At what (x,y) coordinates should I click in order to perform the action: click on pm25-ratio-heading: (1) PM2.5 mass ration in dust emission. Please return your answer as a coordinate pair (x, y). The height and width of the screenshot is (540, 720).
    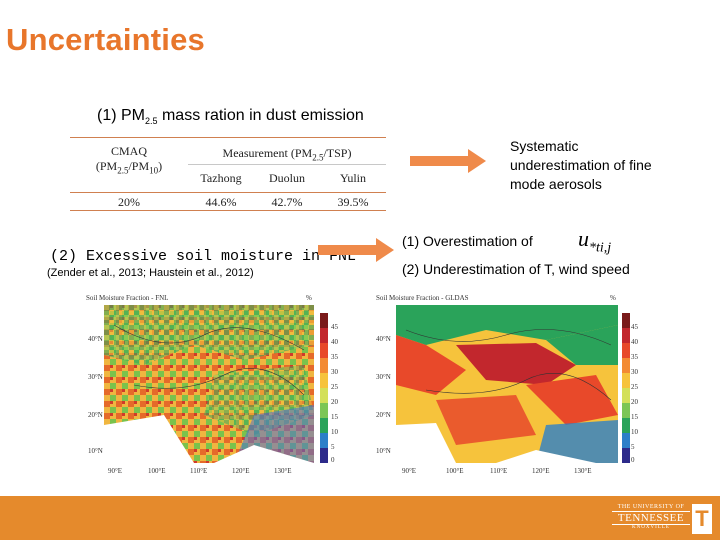
    Looking at the image, I should click on (230, 117).